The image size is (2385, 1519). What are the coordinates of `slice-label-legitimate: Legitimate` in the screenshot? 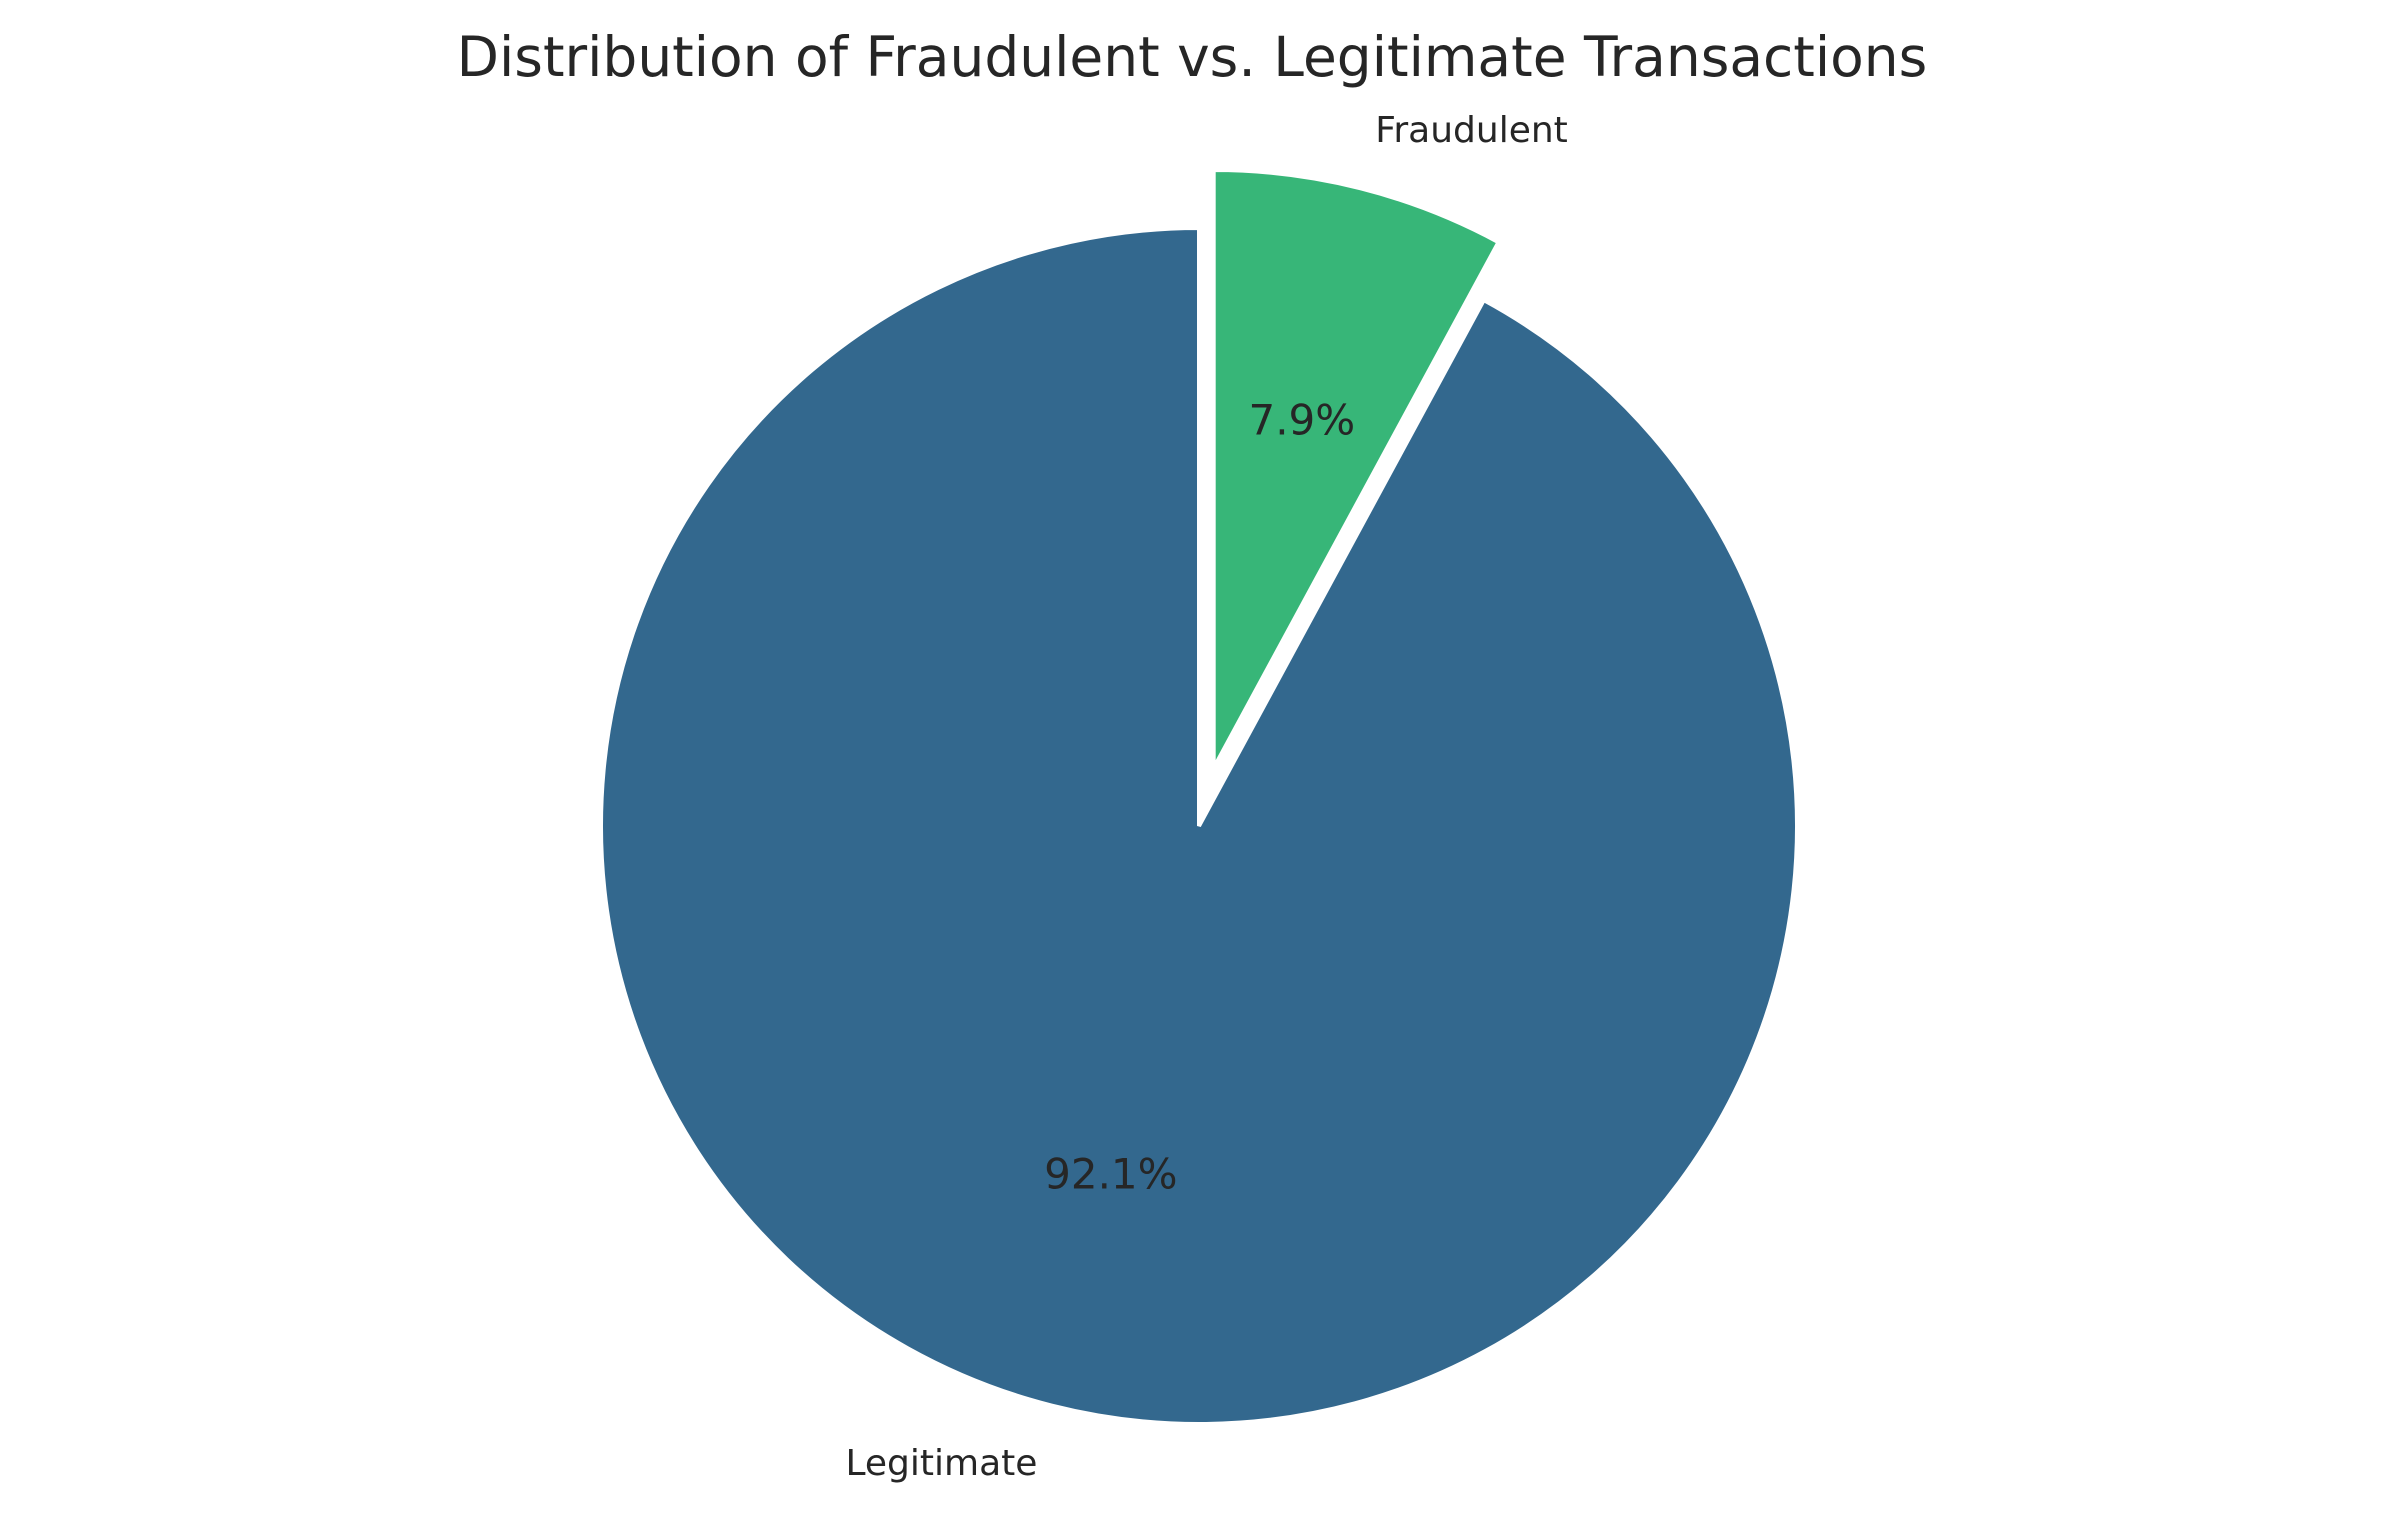 It's located at (941, 1463).